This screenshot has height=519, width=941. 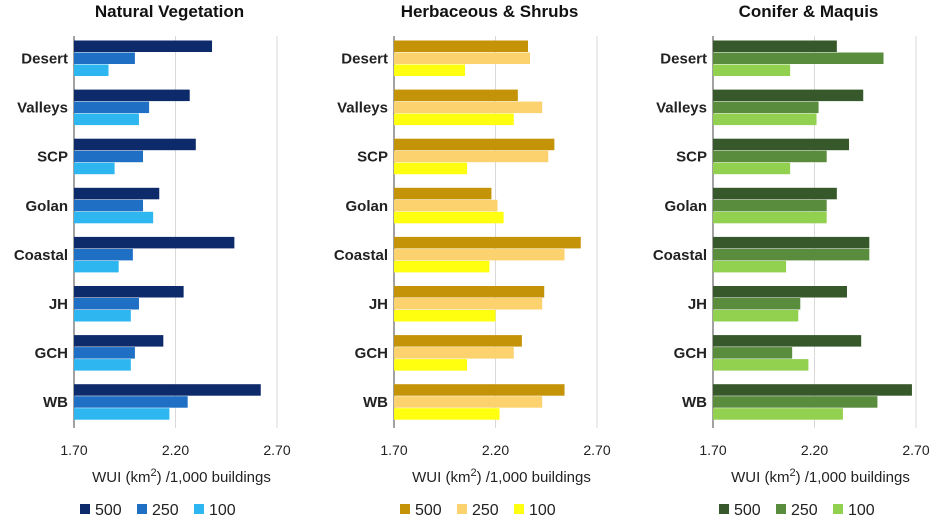 I want to click on bar-100-wb, so click(x=778, y=414).